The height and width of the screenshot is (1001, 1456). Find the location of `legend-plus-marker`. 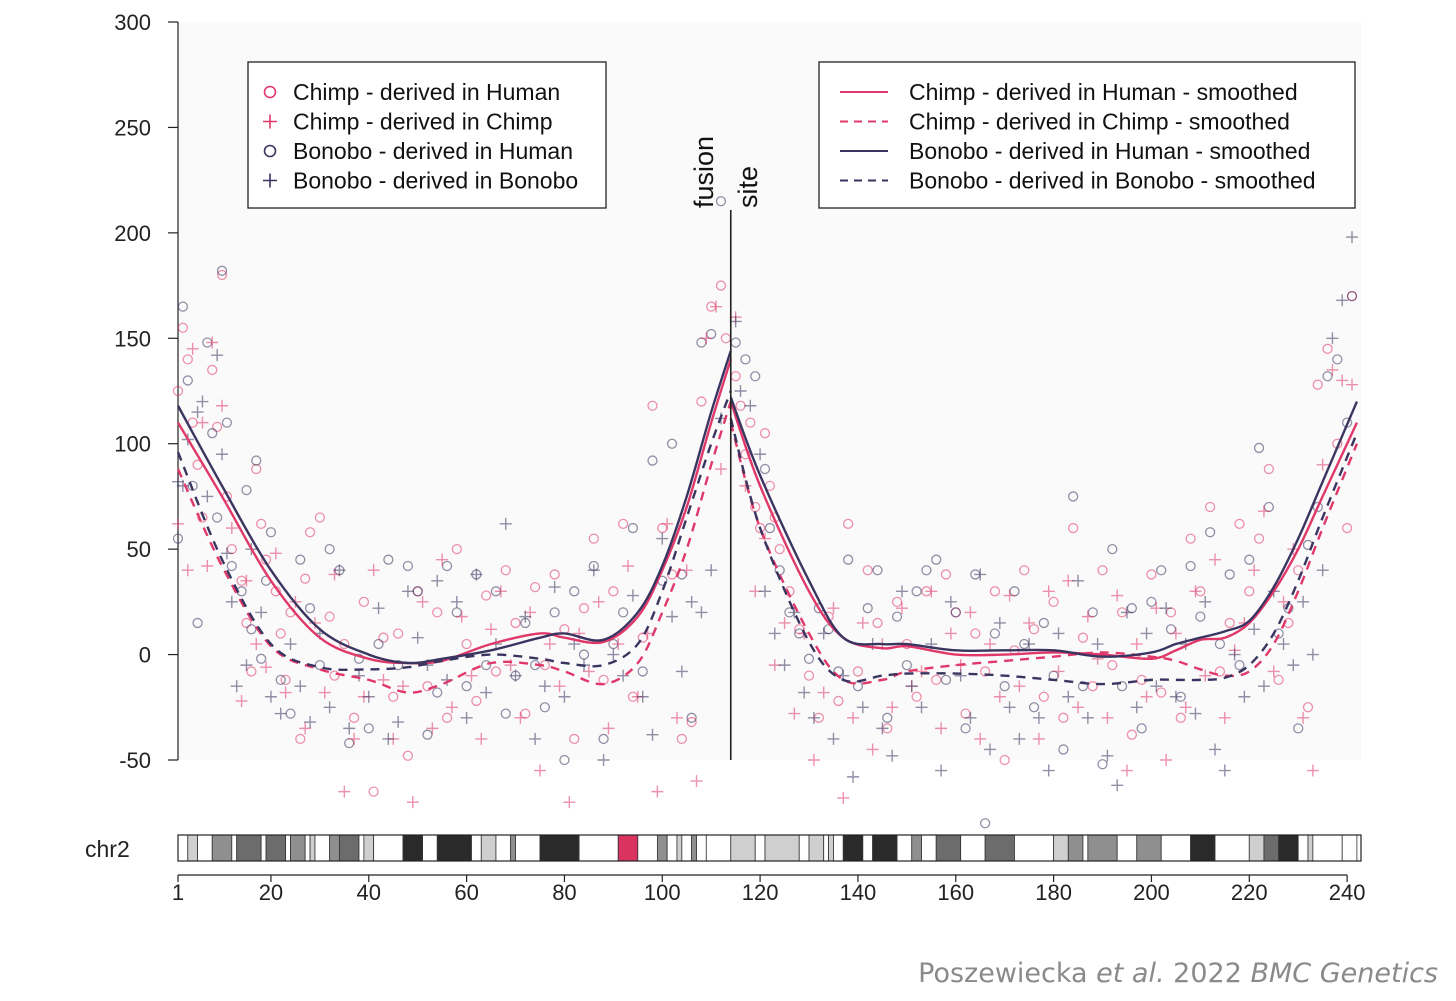

legend-plus-marker is located at coordinates (270, 121).